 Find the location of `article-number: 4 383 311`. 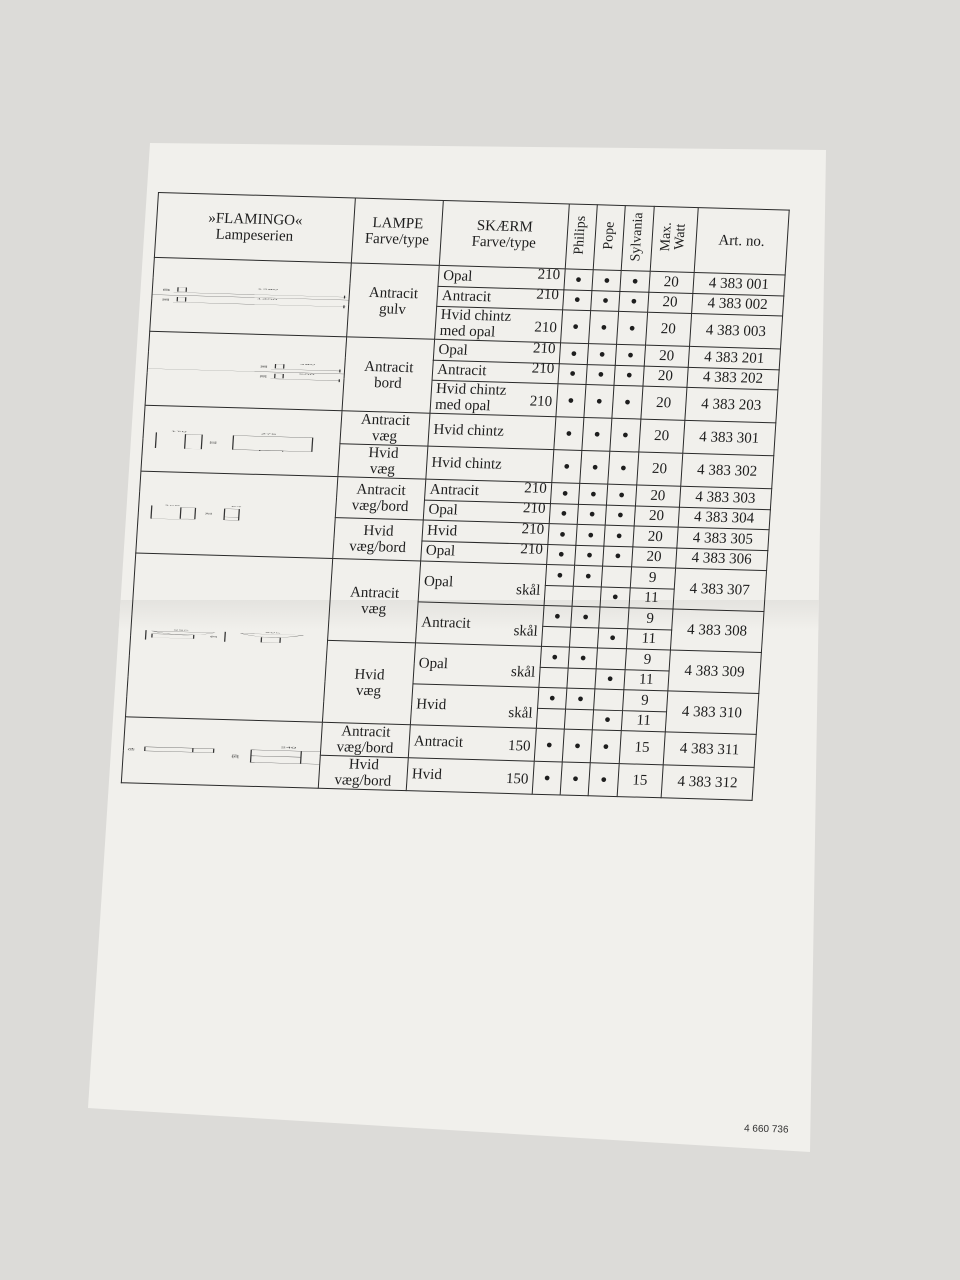

article-number: 4 383 311 is located at coordinates (709, 749).